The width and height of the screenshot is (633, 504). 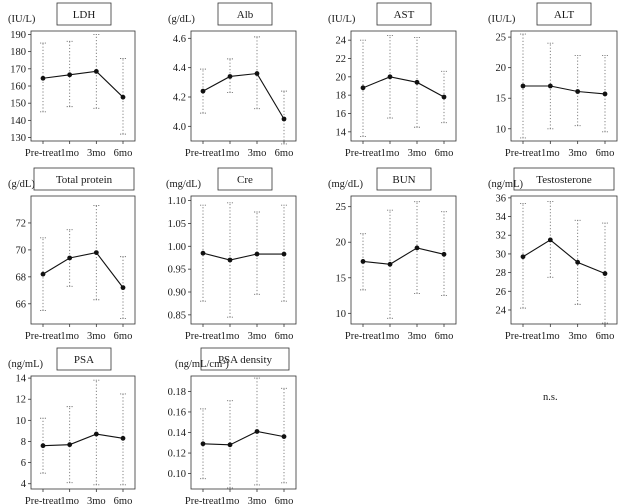 What do you see at coordinates (18, 104) in the screenshot?
I see `y-tick-label: 150` at bounding box center [18, 104].